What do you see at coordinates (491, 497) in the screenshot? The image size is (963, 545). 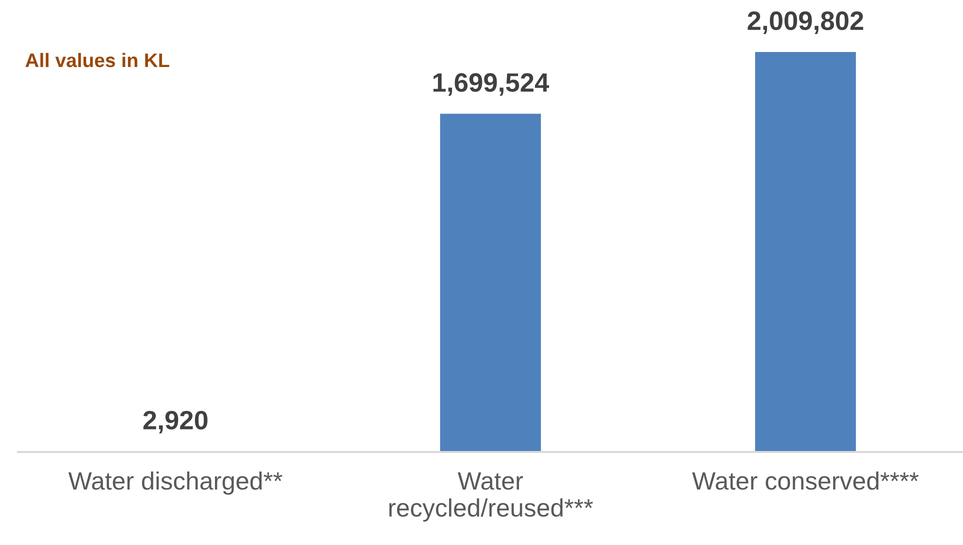 I see `x-tick-label: Water recycled/reused***` at bounding box center [491, 497].